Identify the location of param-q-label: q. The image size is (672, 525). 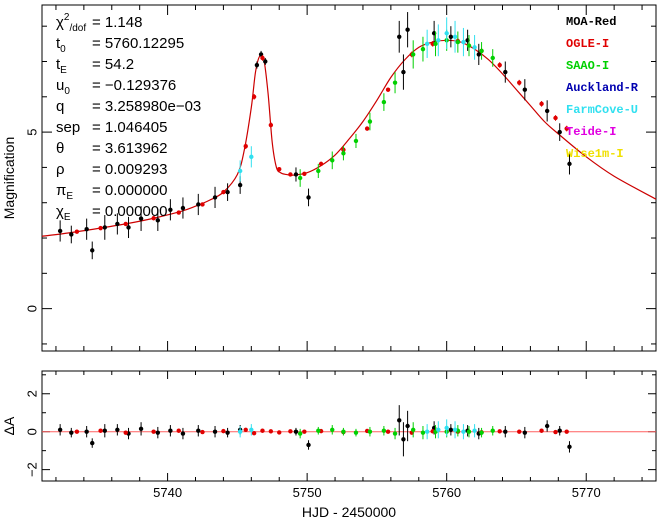
(60, 106).